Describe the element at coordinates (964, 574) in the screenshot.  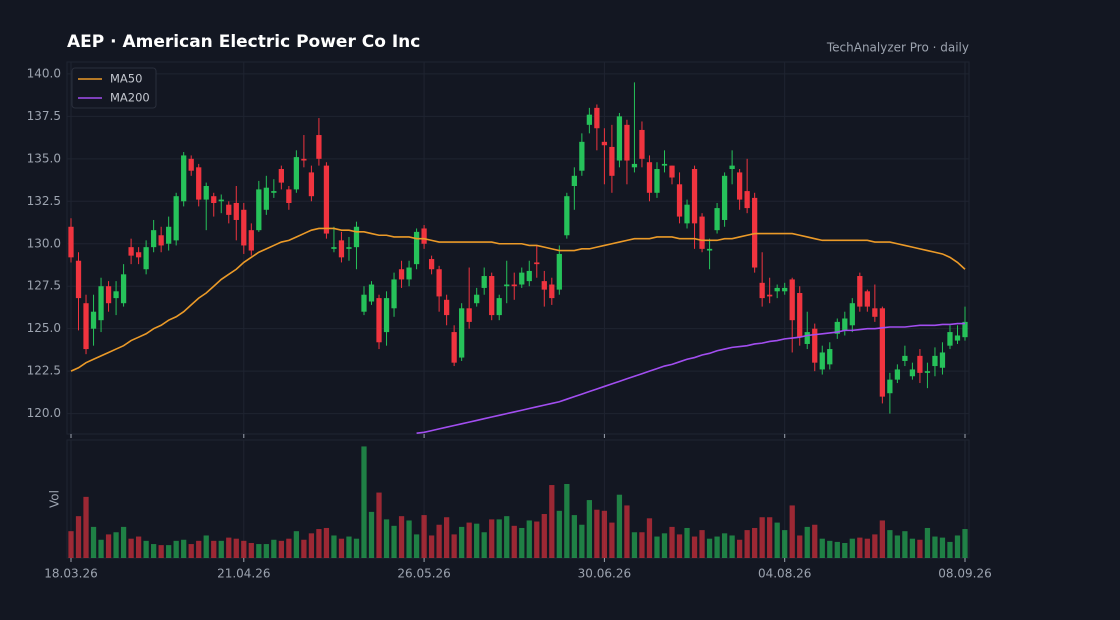
I see `x-tick-label: 08.09.26` at that location.